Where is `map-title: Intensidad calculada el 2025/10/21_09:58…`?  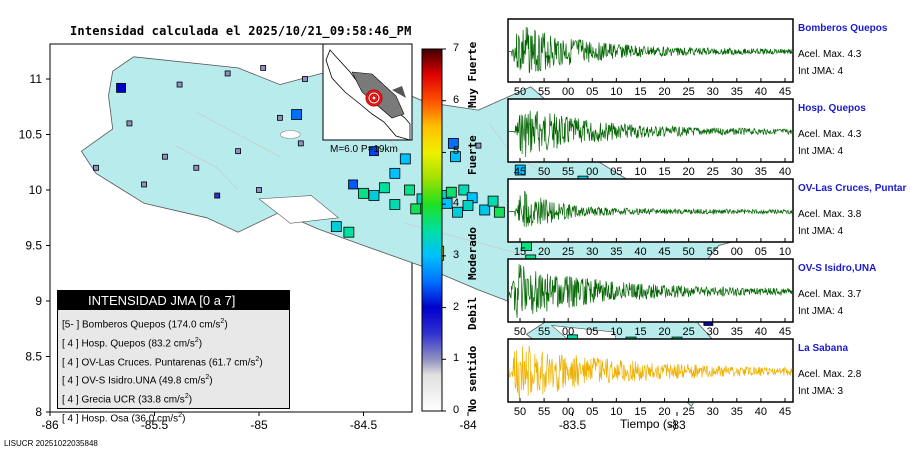 map-title: Intensidad calculada el 2025/10/21_09:58… is located at coordinates (241, 31).